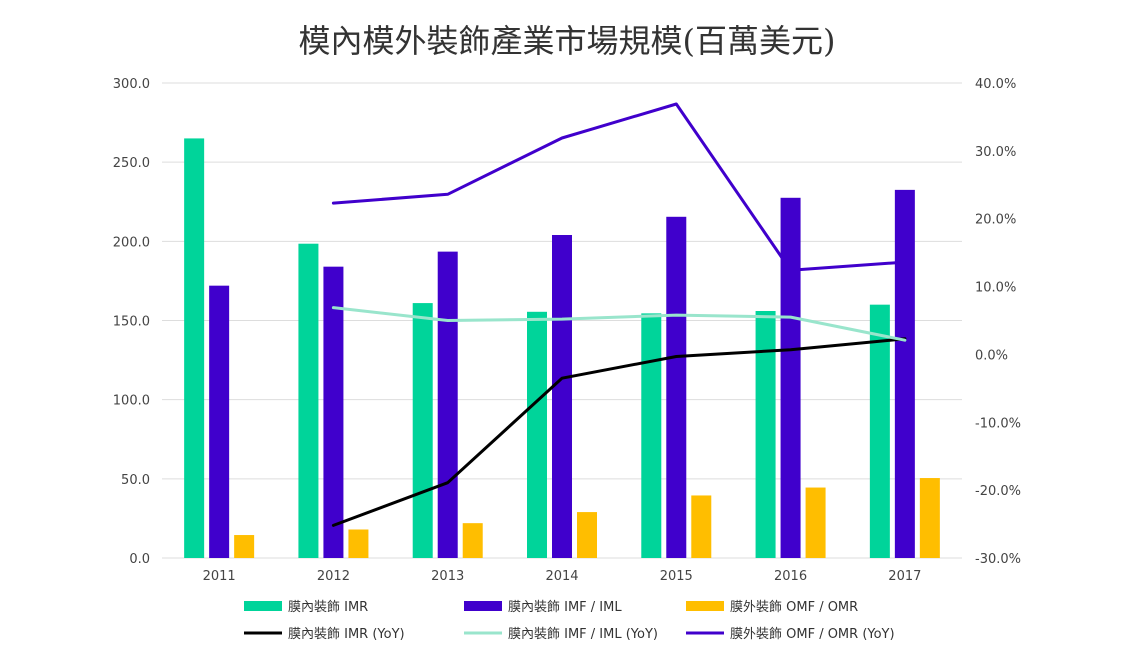 Image resolution: width=1135 pixels, height=665 pixels. I want to click on x-tick-label: 2012, so click(333, 576).